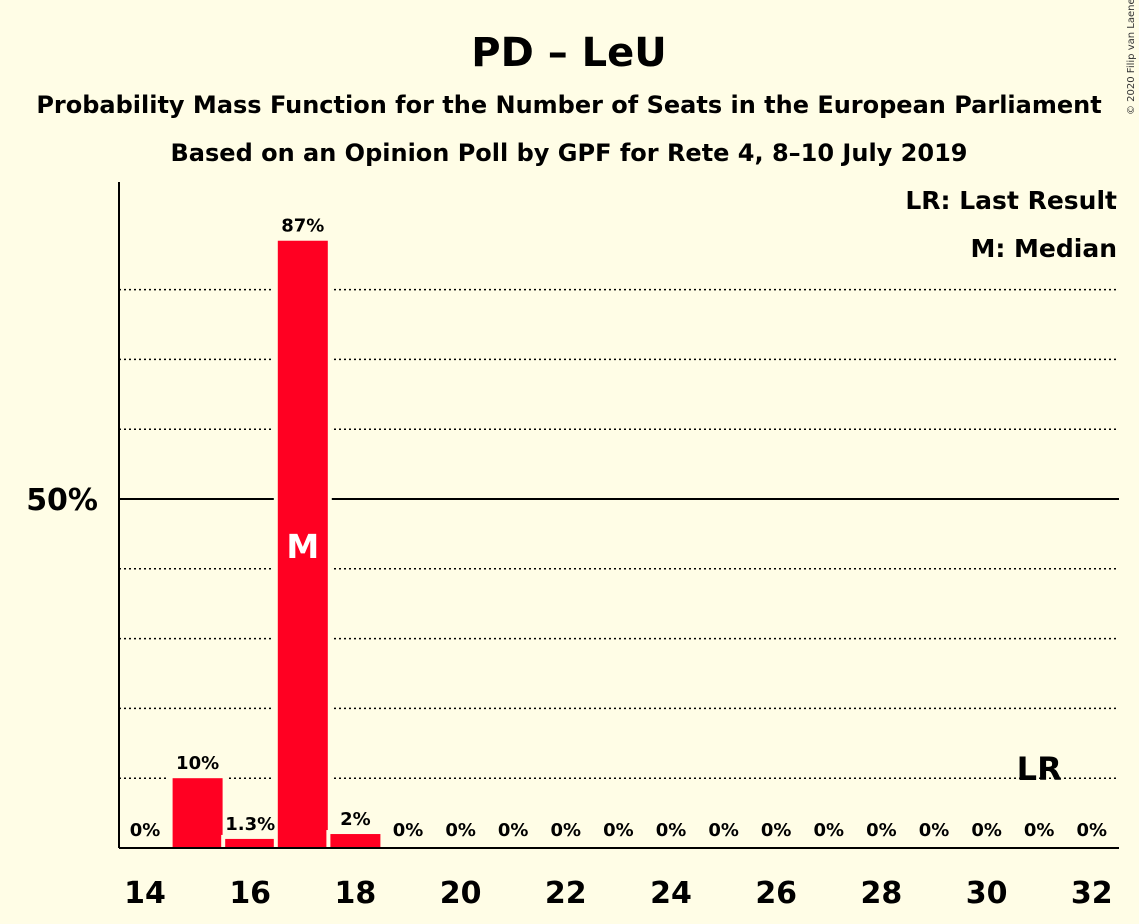  Describe the element at coordinates (145, 893) in the screenshot. I see `x-tick-label: 14` at that location.